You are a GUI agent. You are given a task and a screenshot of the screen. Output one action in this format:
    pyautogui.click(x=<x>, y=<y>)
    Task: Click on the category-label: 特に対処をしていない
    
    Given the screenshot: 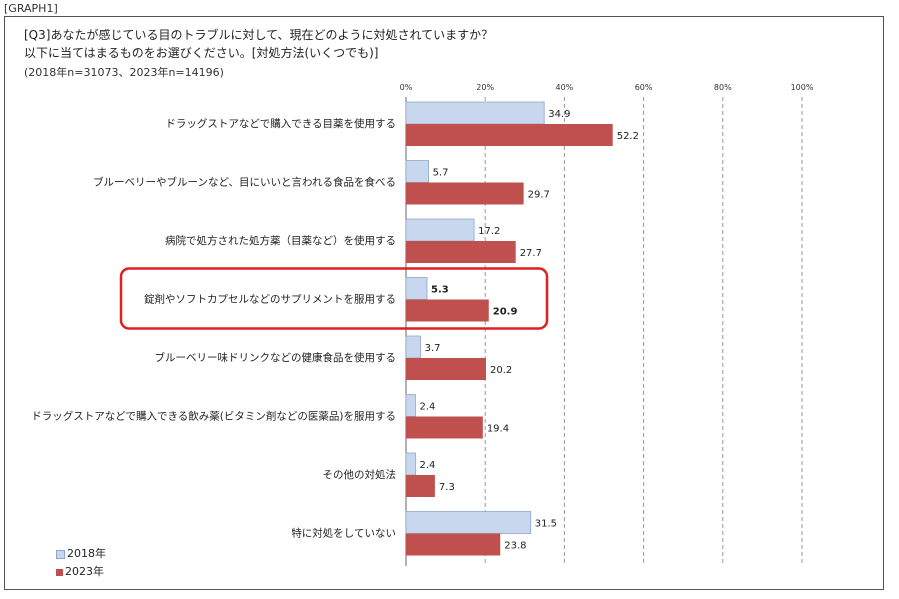 What is the action you would take?
    pyautogui.click(x=343, y=533)
    